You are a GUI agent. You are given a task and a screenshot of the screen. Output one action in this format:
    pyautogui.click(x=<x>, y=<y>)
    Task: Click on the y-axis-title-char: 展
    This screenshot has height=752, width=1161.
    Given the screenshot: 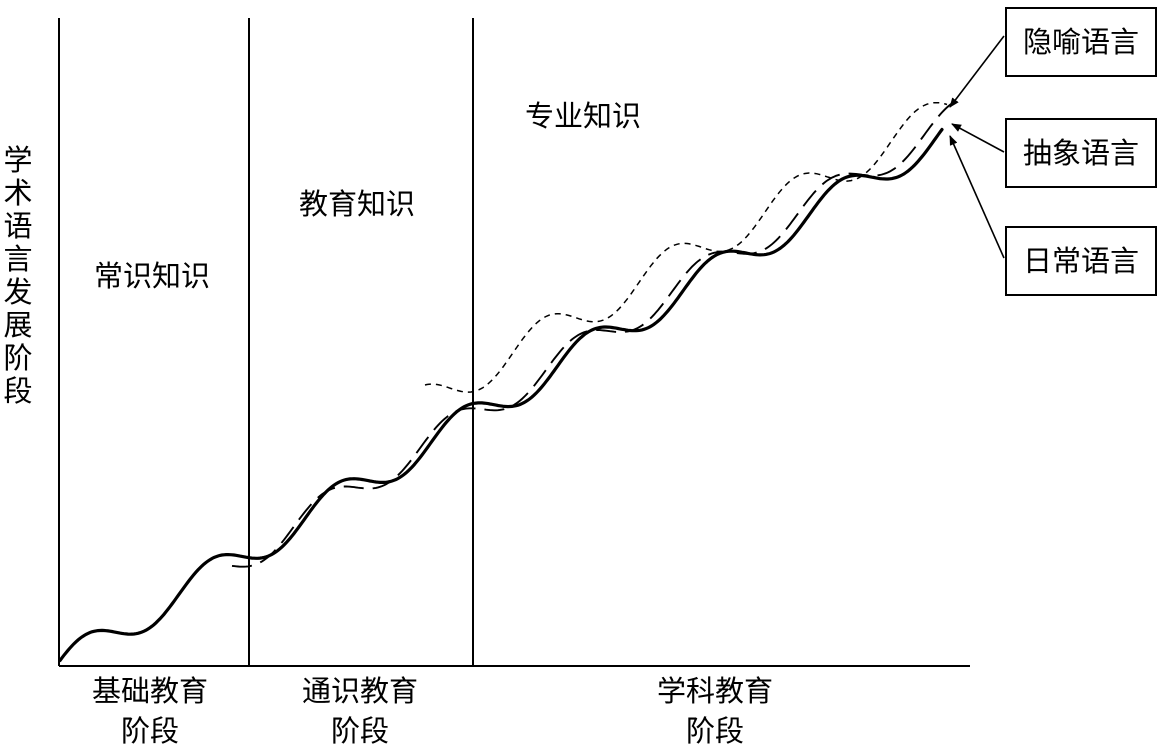 What is the action you would take?
    pyautogui.click(x=17, y=325)
    